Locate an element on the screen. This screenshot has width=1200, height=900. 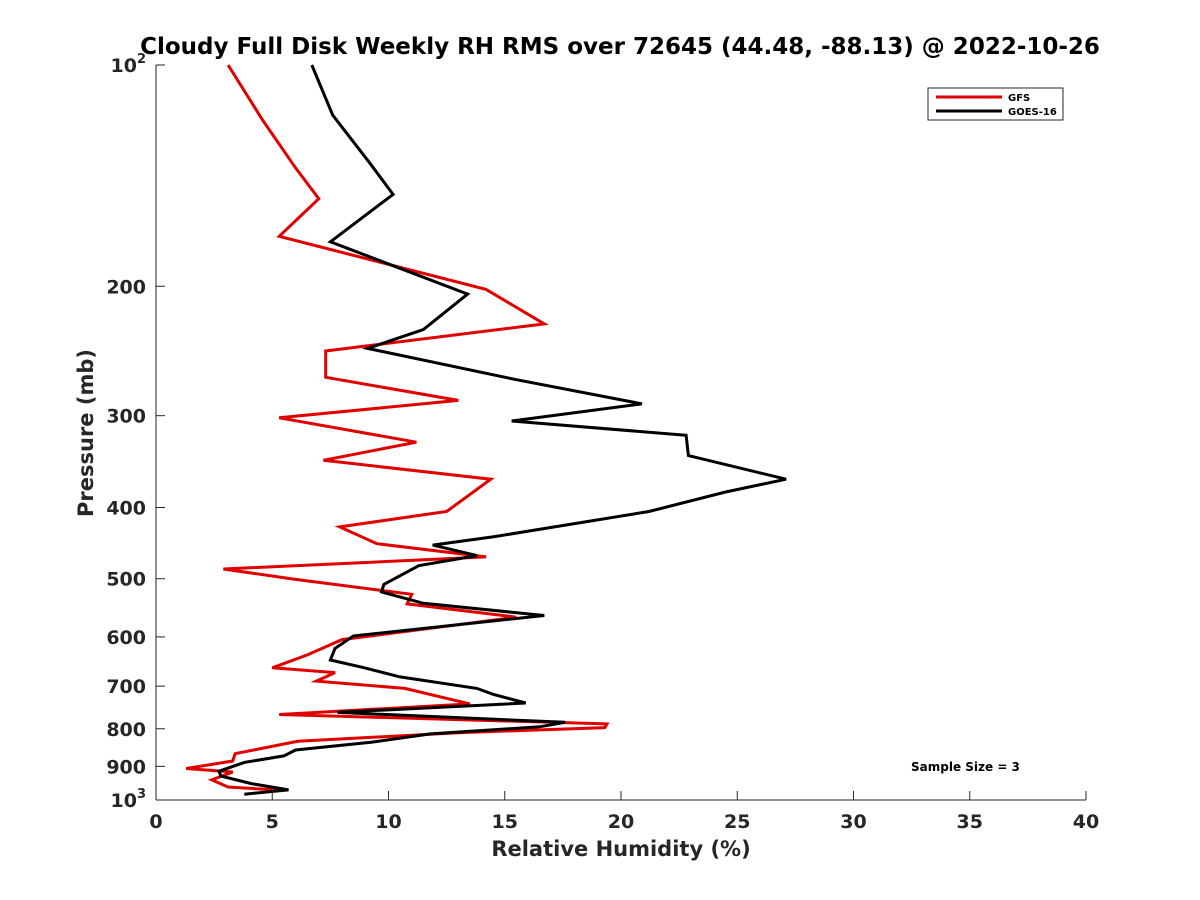
legend: GFS GOES-16 is located at coordinates (995, 104).